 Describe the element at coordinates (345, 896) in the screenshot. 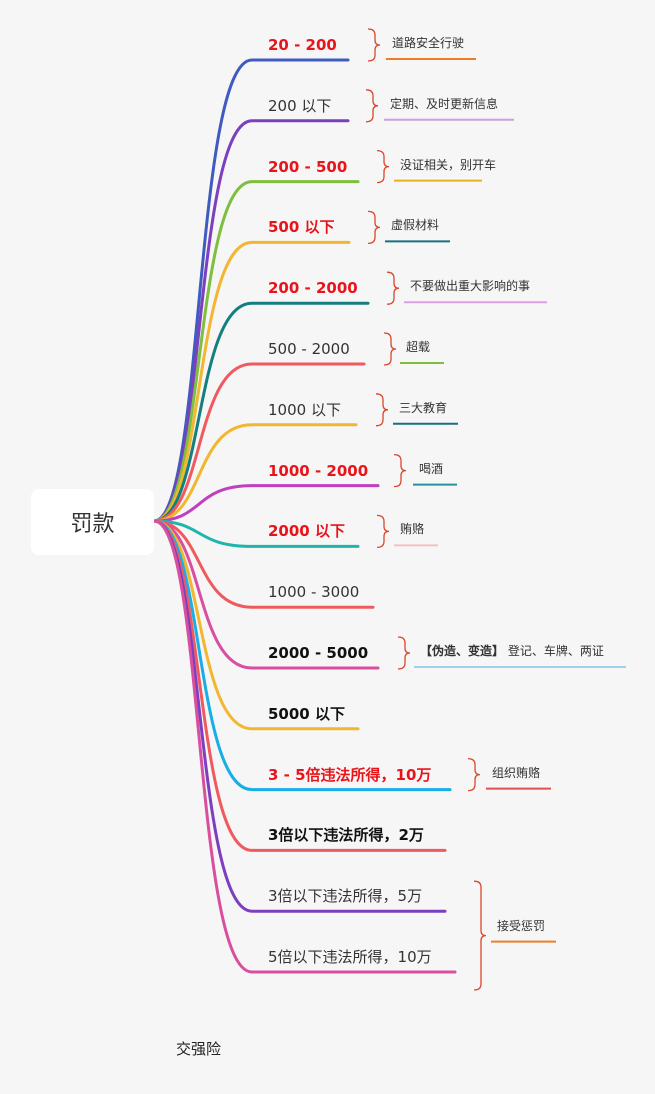

I see `branch-label: 3倍以下违法所得，5万` at that location.